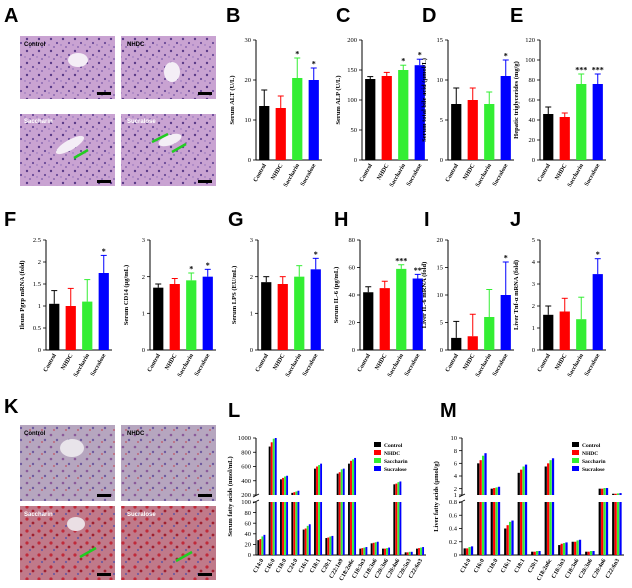  Describe the element at coordinates (234, 295) in the screenshot. I see `y-axis-label: Serum LPS (EU/mL)` at that location.